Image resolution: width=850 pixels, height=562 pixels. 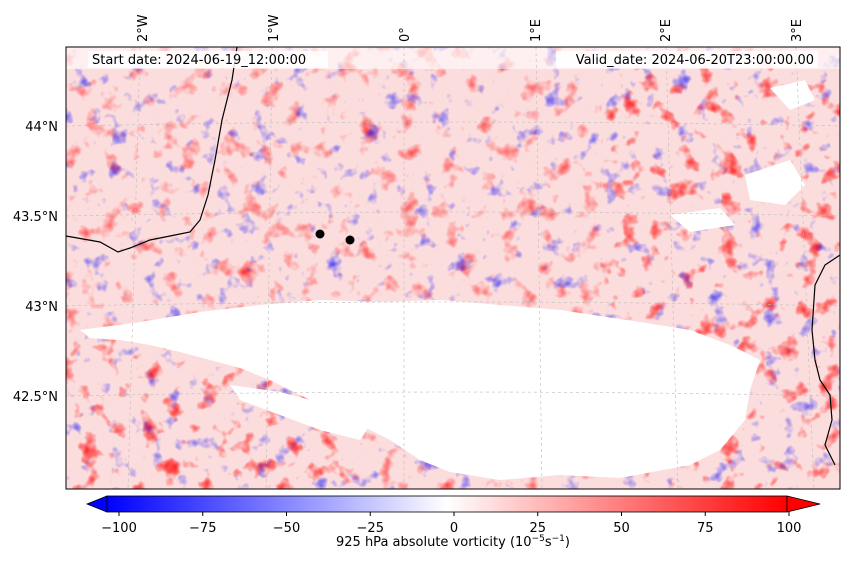 I want to click on lat-label-43: 43°N, so click(x=41, y=307).